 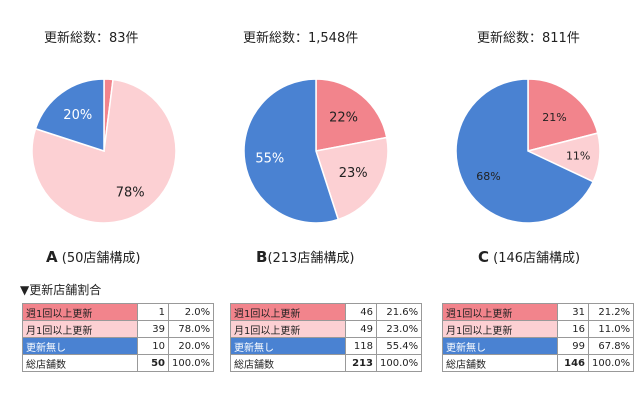 I want to click on chart-b-label: B(213店舗構成), so click(x=305, y=256).